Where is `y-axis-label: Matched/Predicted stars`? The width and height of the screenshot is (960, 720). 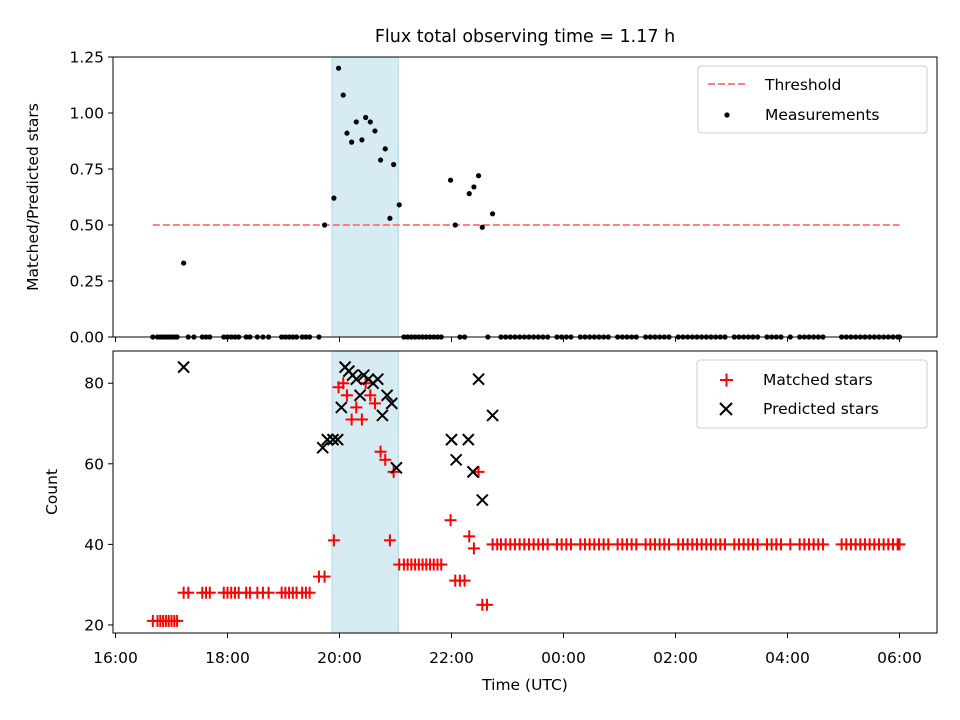
y-axis-label: Matched/Predicted stars is located at coordinates (33, 197).